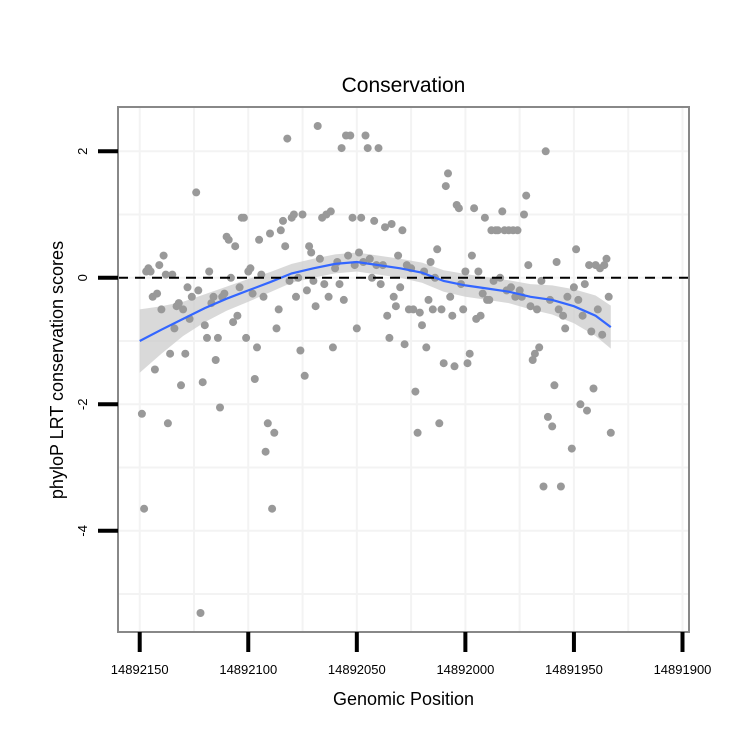  I want to click on x-tick-label: 14892000, so click(465, 669).